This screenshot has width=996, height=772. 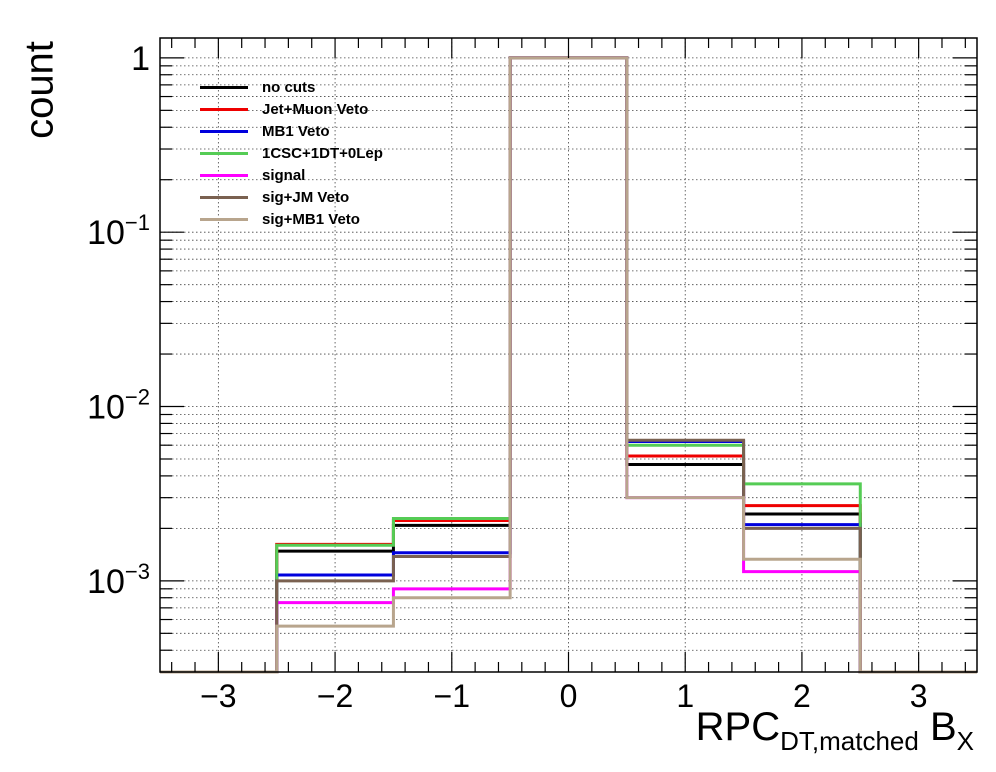 What do you see at coordinates (140, 59) in the screenshot?
I see `y-tick-label: 1` at bounding box center [140, 59].